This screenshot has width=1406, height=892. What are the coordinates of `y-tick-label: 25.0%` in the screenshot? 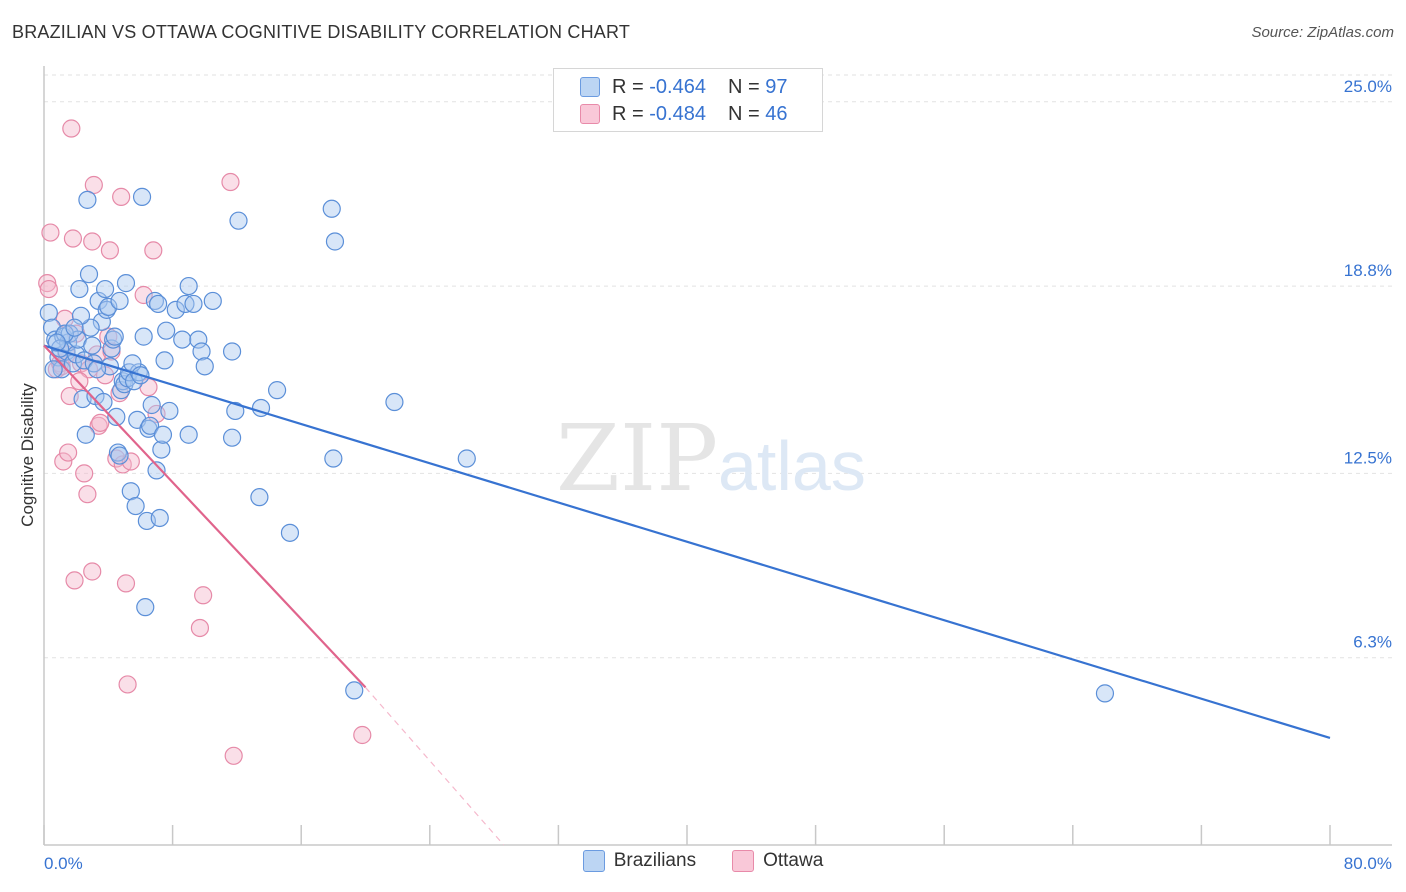 It's located at (1368, 86).